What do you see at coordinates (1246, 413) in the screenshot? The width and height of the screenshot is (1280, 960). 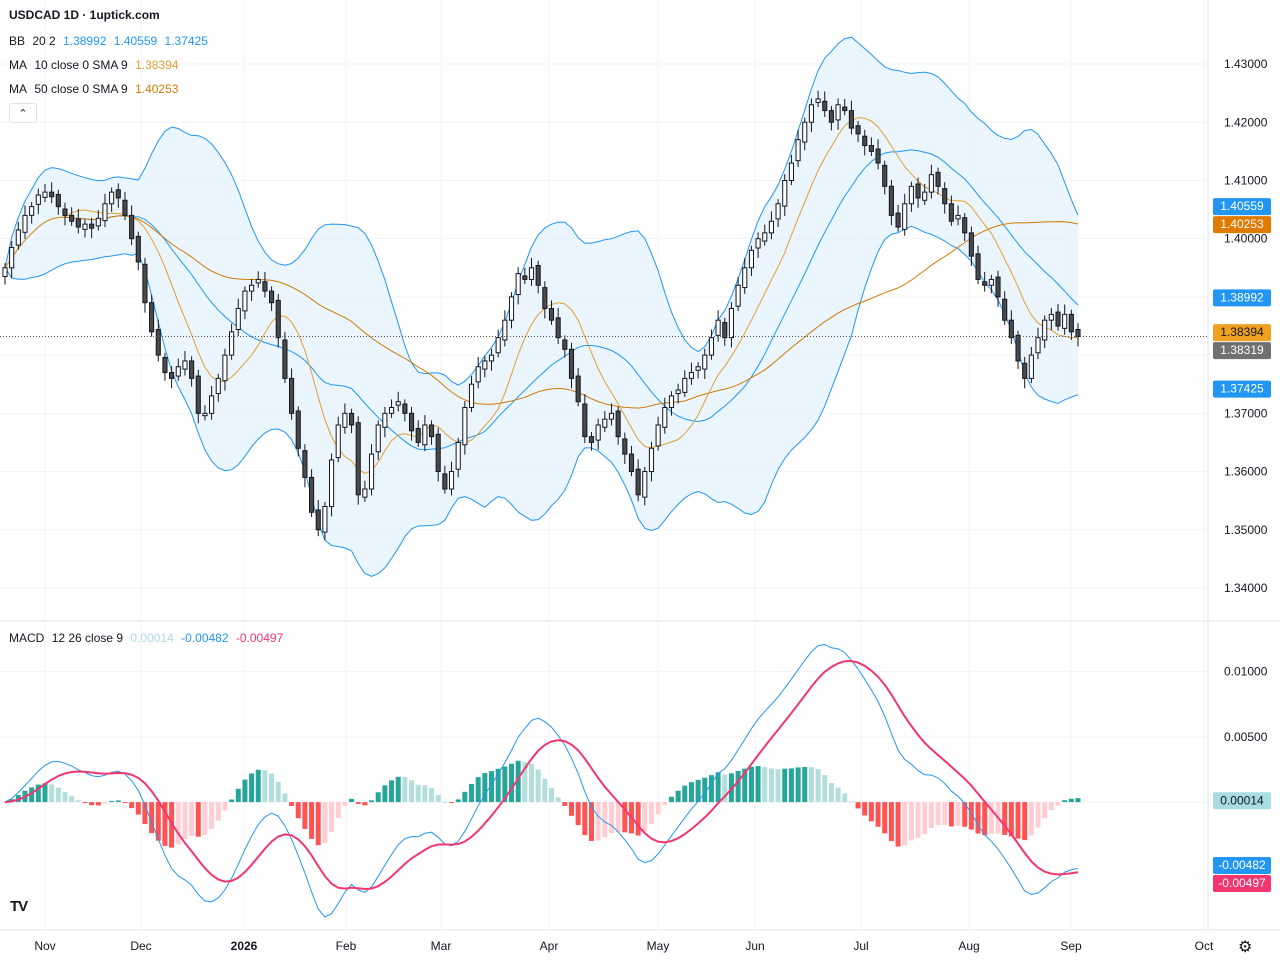 I see `price-tick-label: 1.37000` at bounding box center [1246, 413].